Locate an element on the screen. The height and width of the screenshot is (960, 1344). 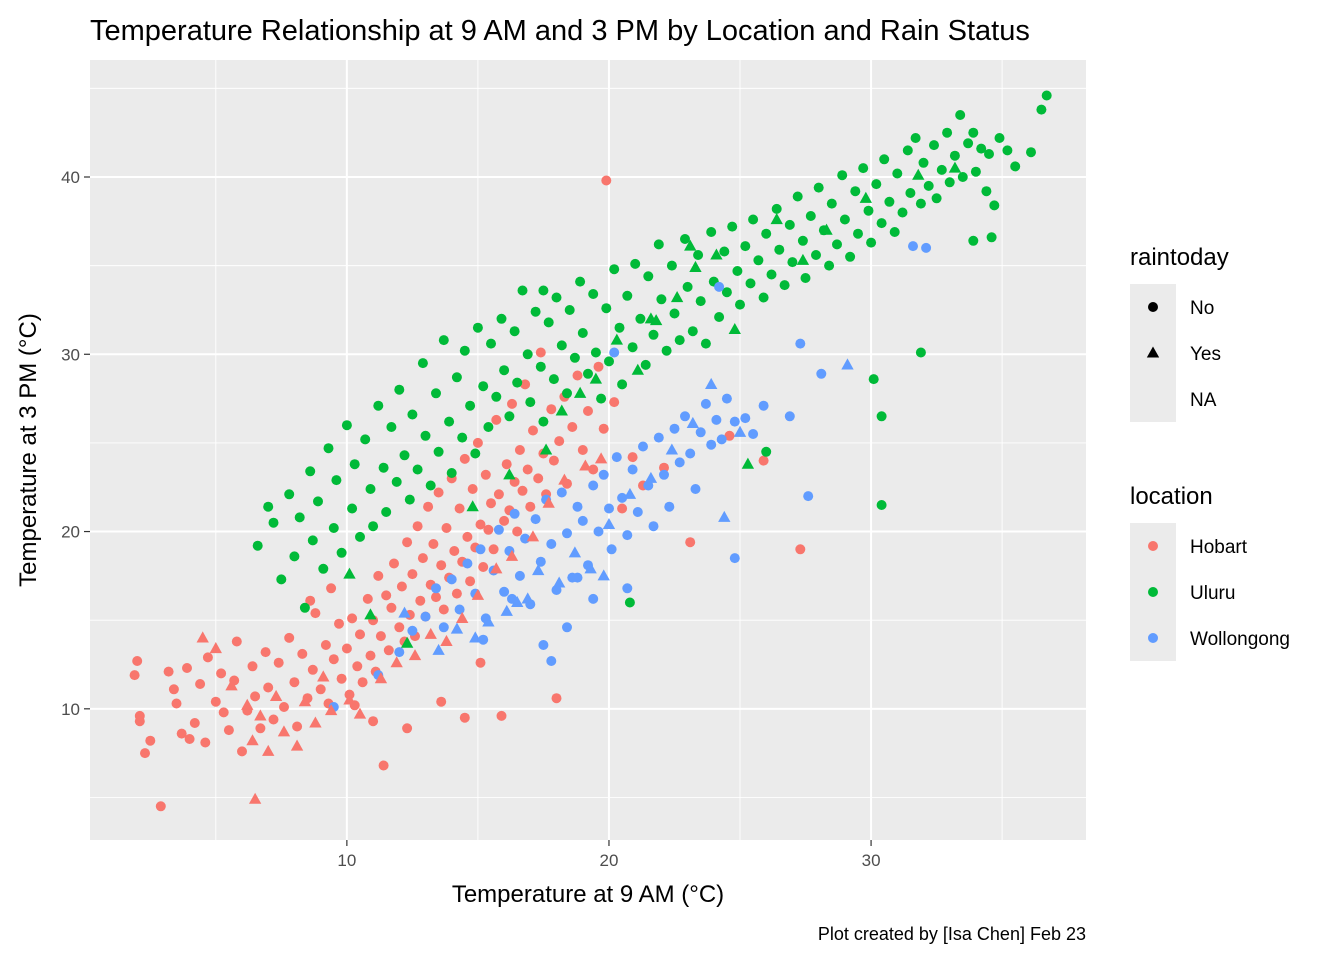
x-tick-label: 30 is located at coordinates (871, 860).